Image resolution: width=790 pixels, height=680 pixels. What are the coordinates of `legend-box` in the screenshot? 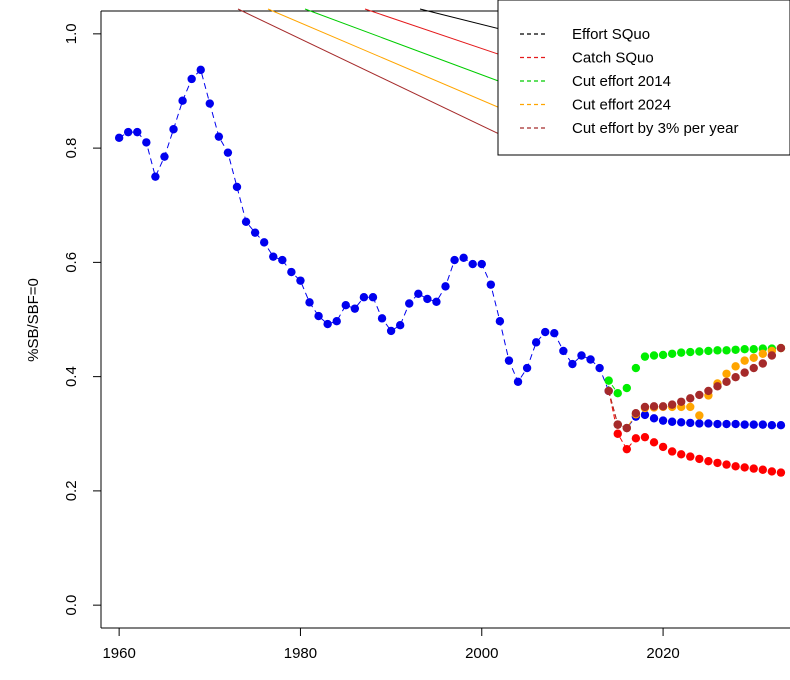 It's located at (643, 78).